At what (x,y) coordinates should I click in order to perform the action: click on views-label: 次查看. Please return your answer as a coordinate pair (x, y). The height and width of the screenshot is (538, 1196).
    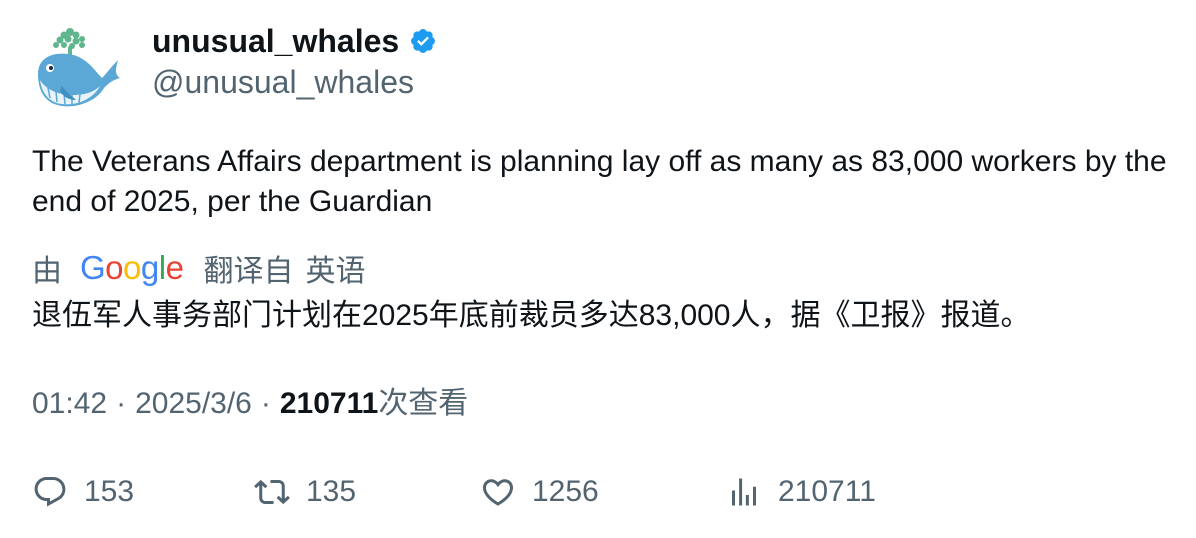
    Looking at the image, I should click on (423, 403).